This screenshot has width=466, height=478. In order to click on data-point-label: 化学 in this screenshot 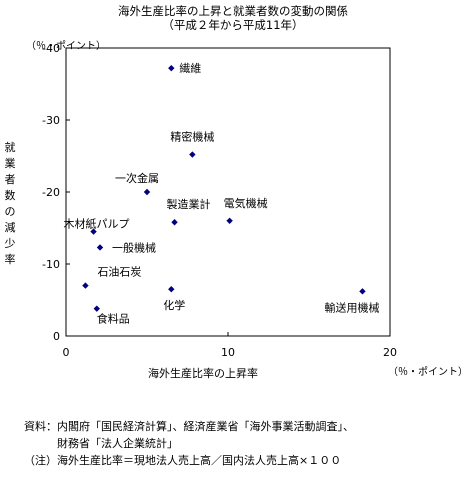, I will do `click(174, 305)`.